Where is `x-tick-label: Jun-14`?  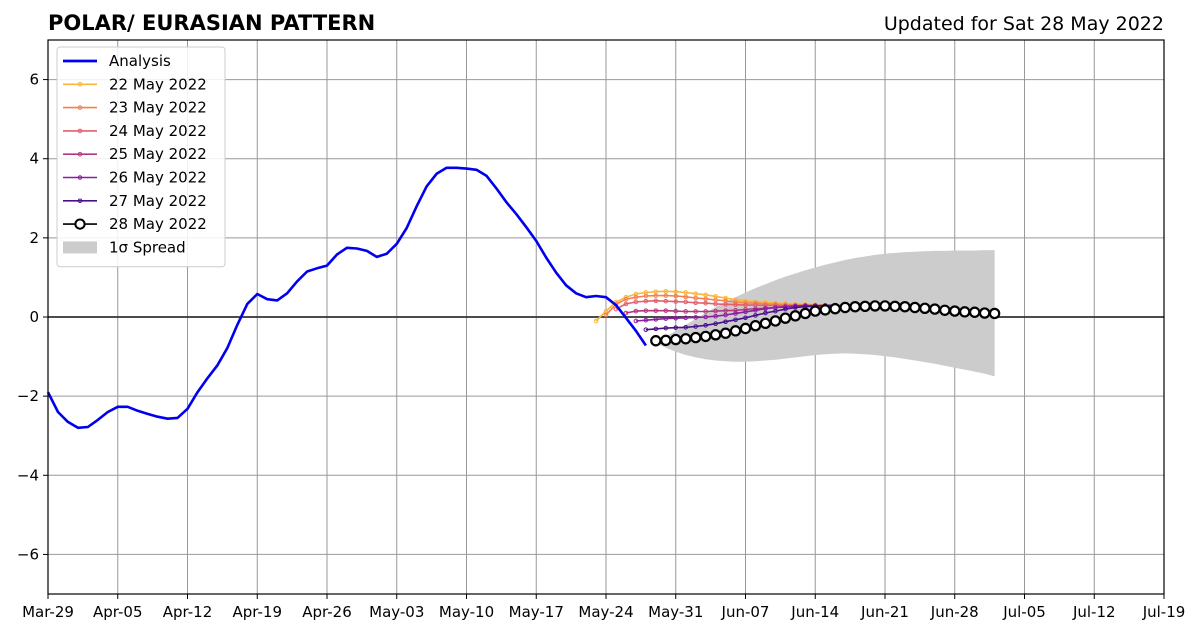
x-tick-label: Jun-14 is located at coordinates (814, 612).